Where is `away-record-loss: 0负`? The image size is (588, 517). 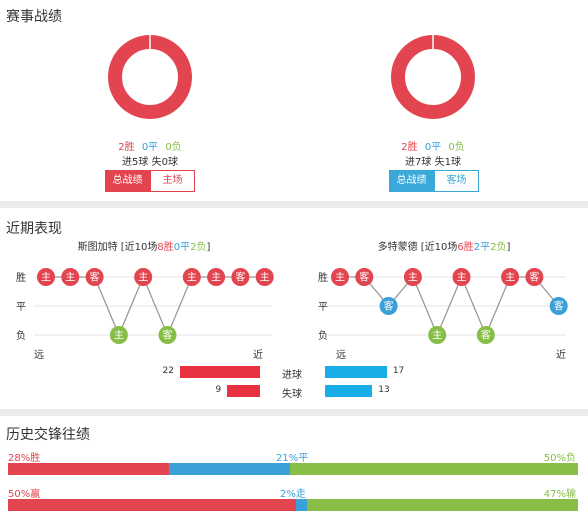 away-record-loss: 0负 is located at coordinates (456, 147).